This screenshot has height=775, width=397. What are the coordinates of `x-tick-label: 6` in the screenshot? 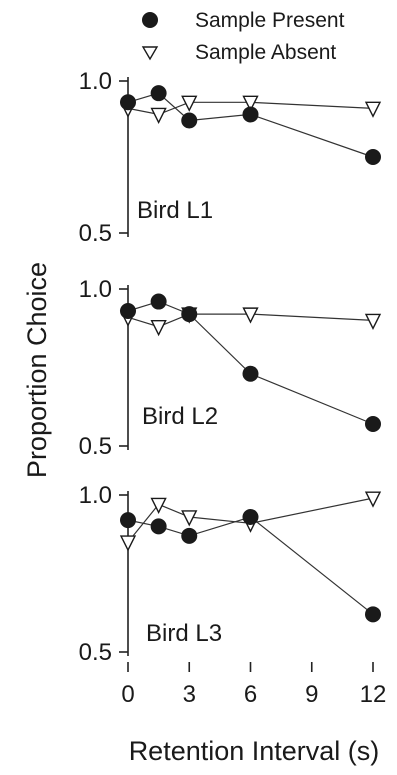 It's located at (250, 694).